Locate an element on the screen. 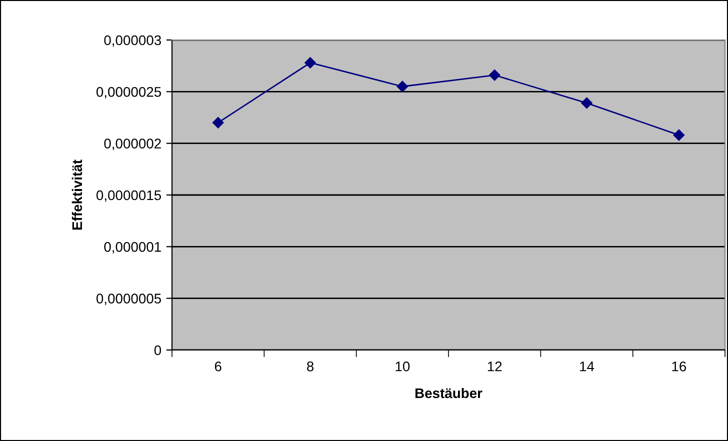  y-tick-label: 0,0000015 is located at coordinates (129, 196).